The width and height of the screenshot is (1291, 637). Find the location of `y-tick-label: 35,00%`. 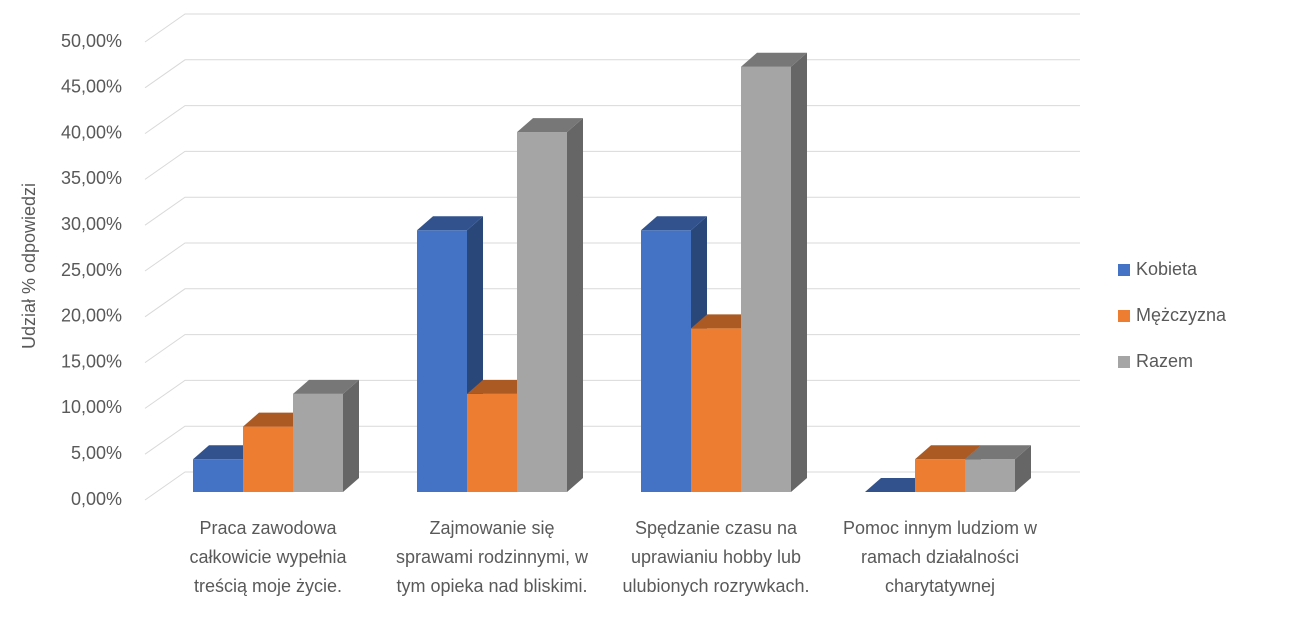

y-tick-label: 35,00% is located at coordinates (91, 178).